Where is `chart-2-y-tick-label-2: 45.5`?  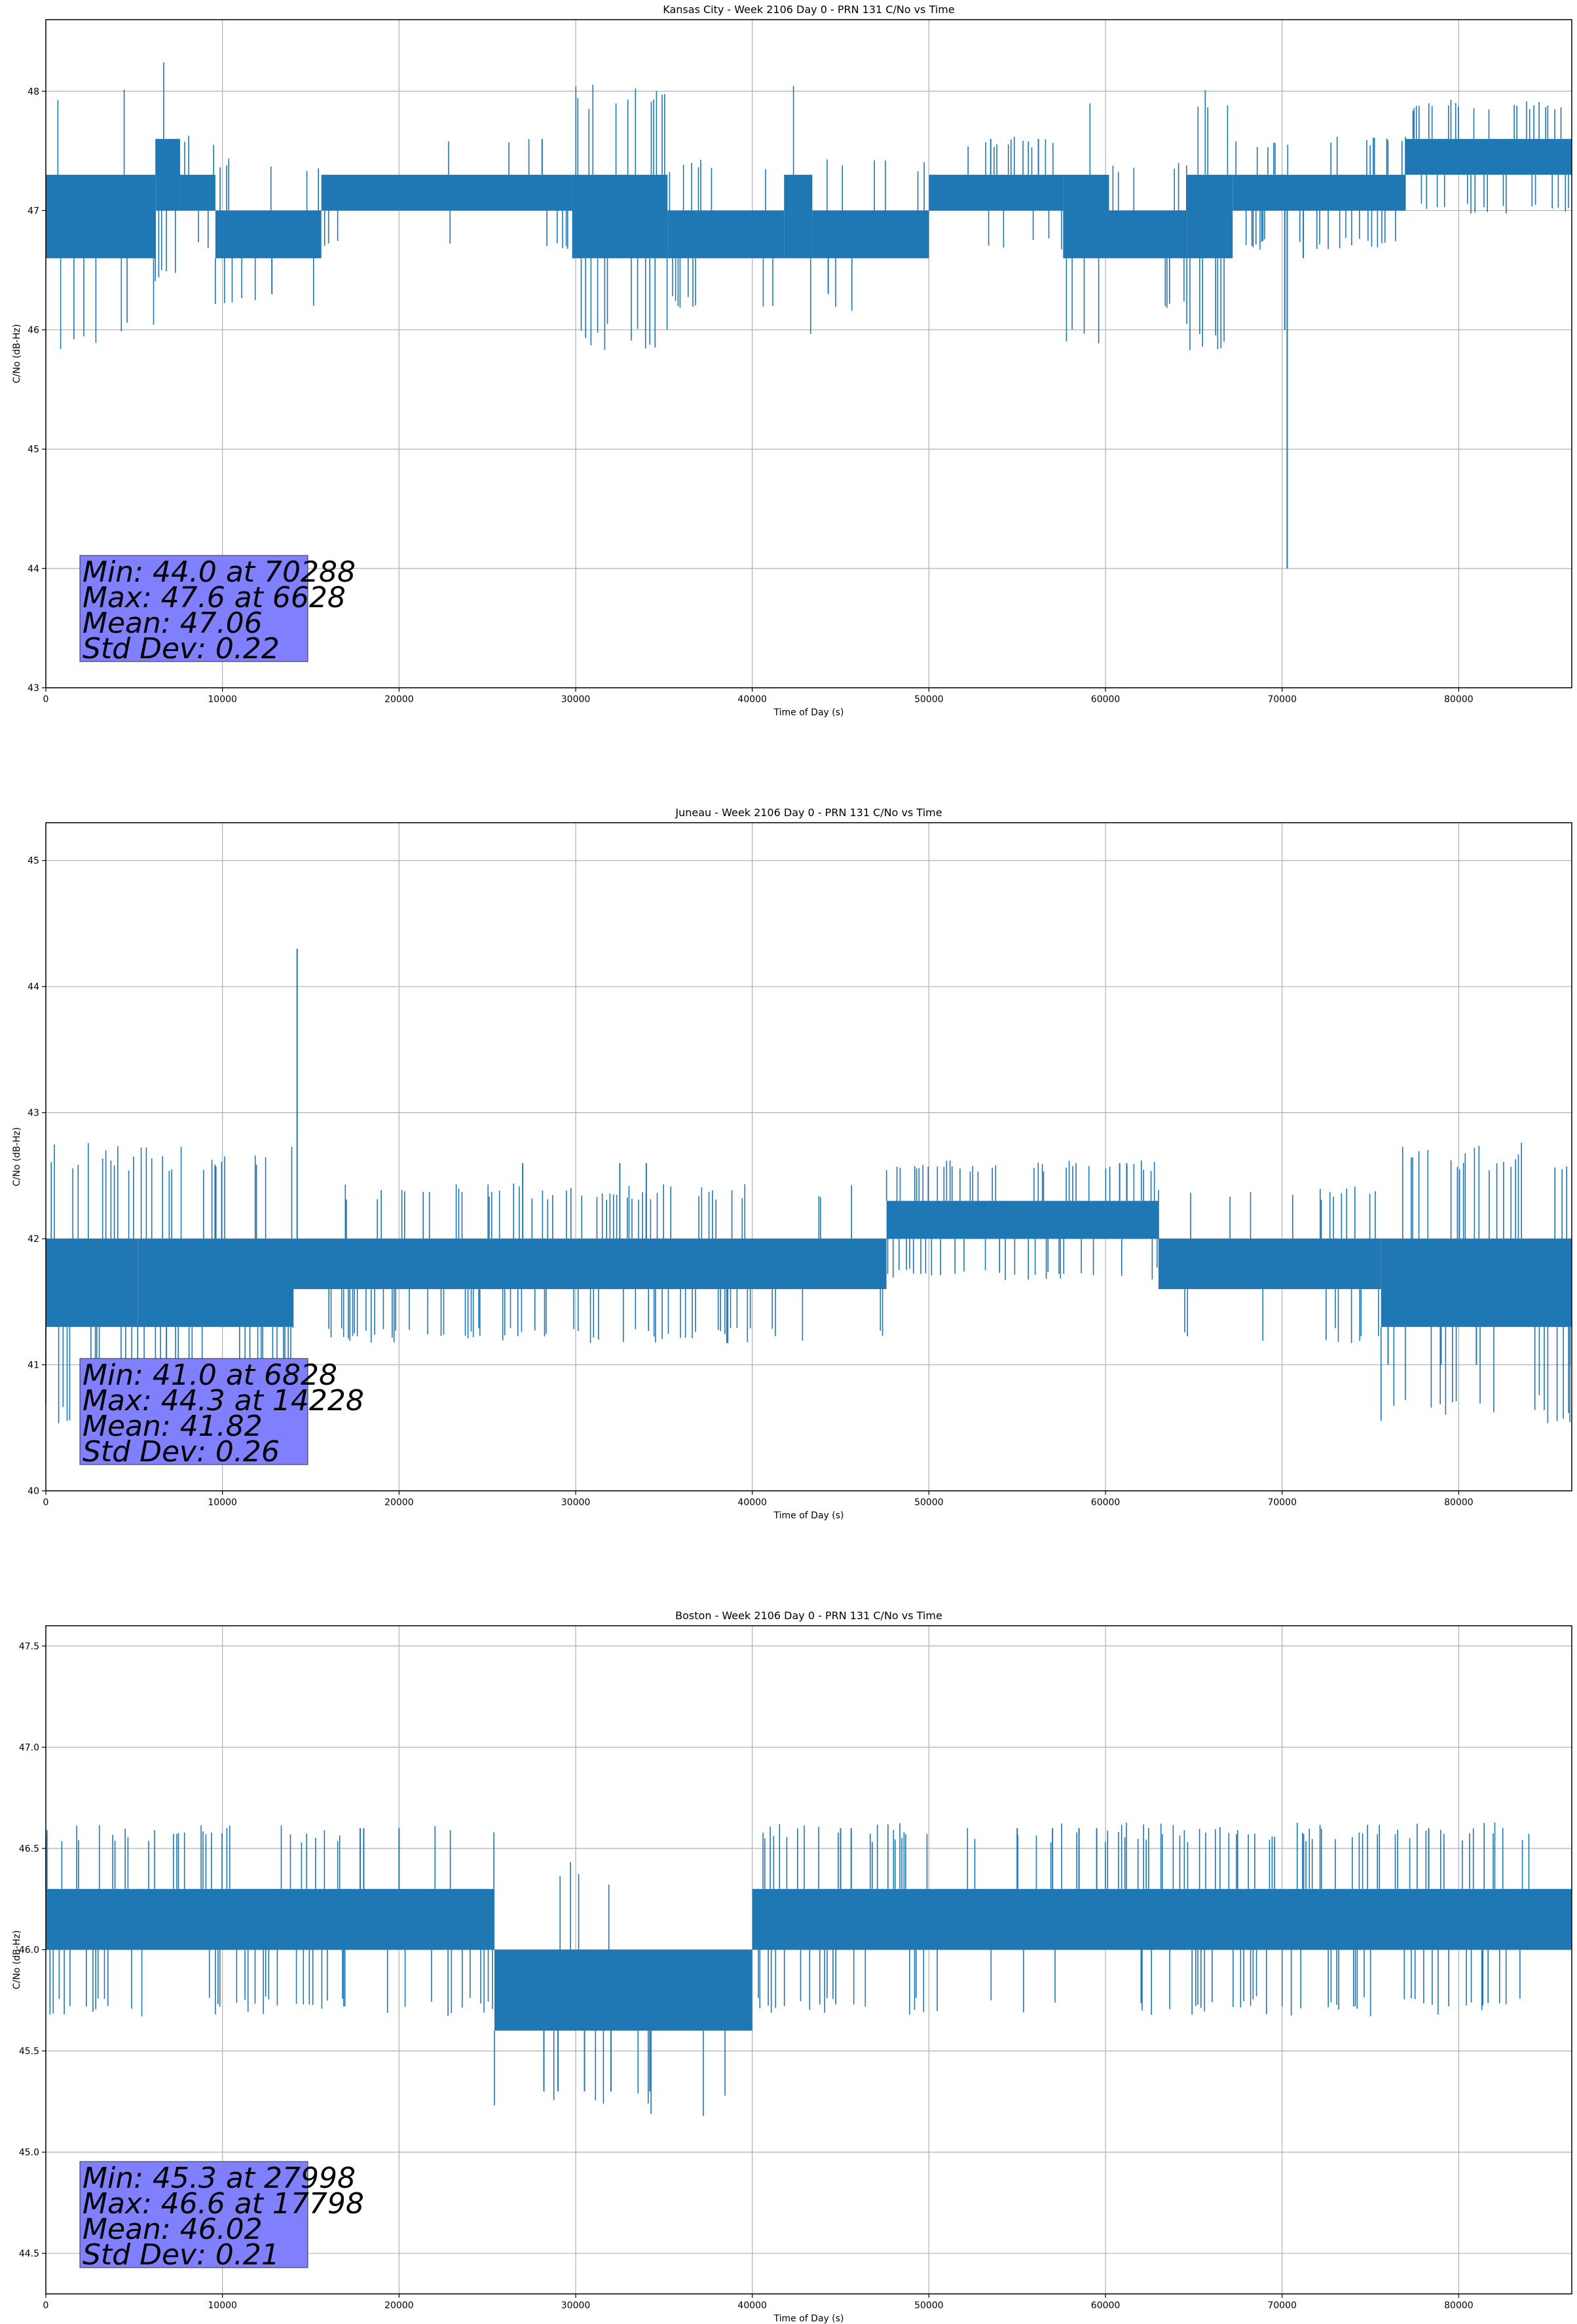
chart-2-y-tick-label-2: 45.5 is located at coordinates (29, 2051).